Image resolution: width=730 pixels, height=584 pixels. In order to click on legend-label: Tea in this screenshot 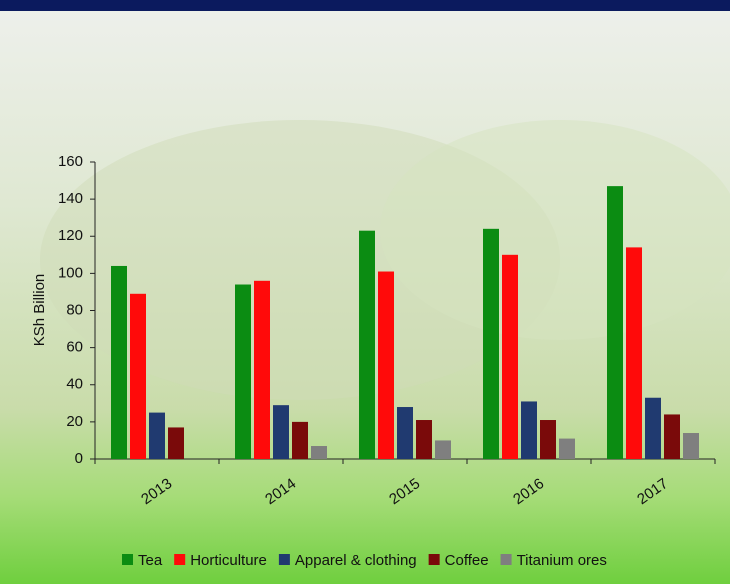, I will do `click(150, 560)`.